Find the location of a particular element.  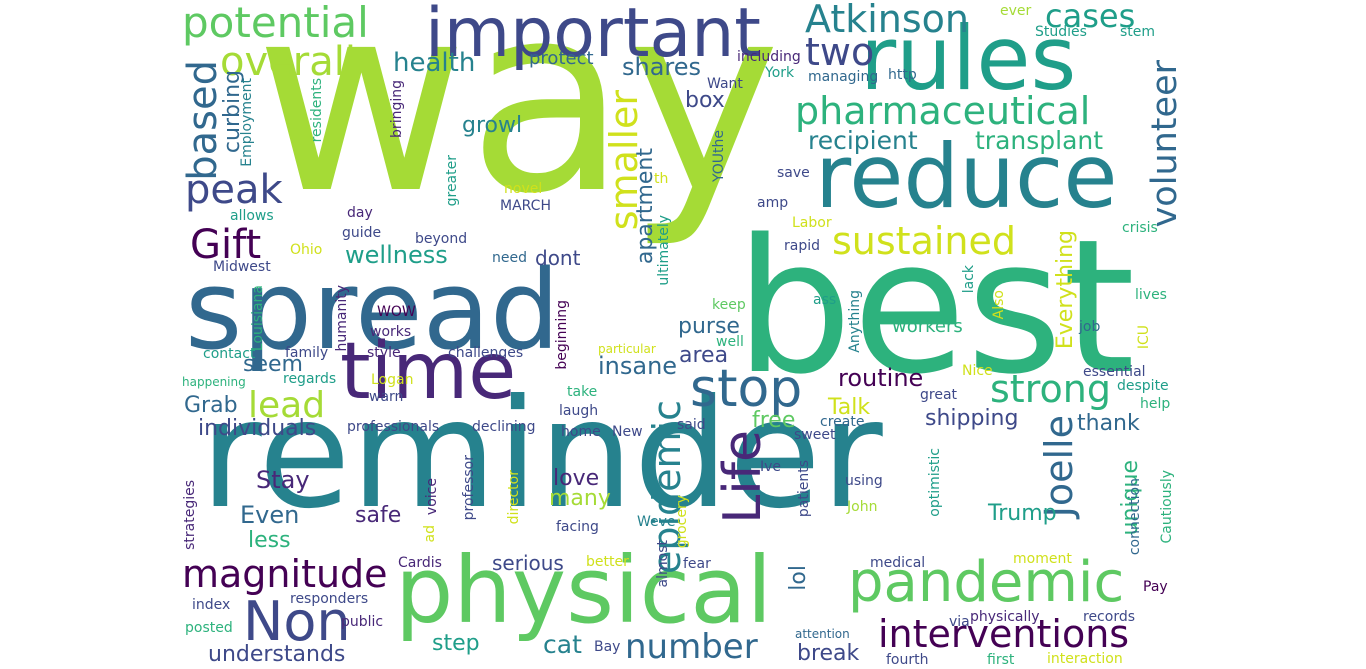

word-nice: Nice is located at coordinates (977, 371).